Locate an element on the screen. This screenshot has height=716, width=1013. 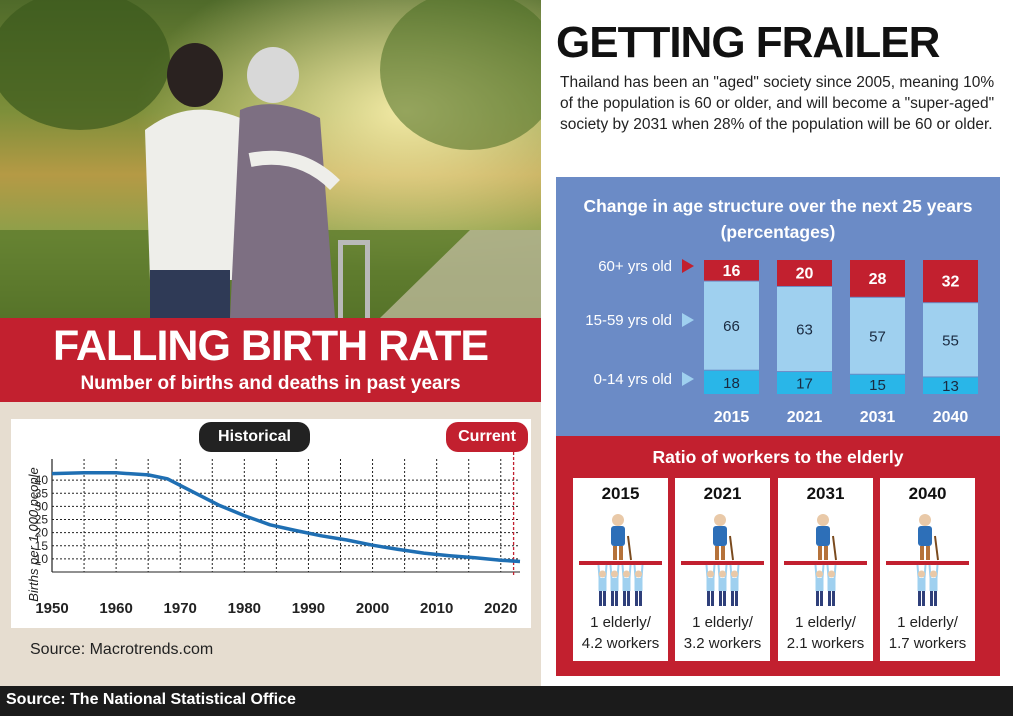
historical-label: Historical is located at coordinates (254, 437).